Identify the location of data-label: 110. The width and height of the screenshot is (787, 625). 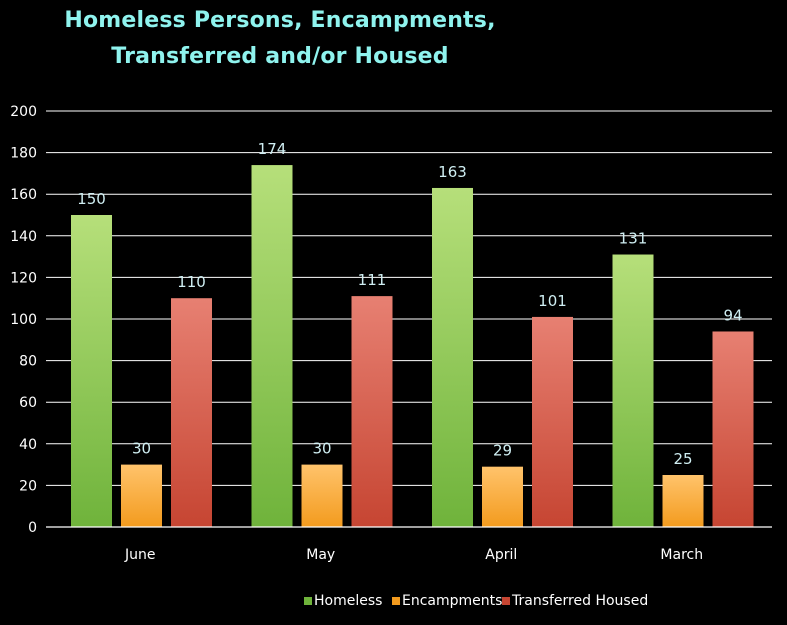
(191, 282).